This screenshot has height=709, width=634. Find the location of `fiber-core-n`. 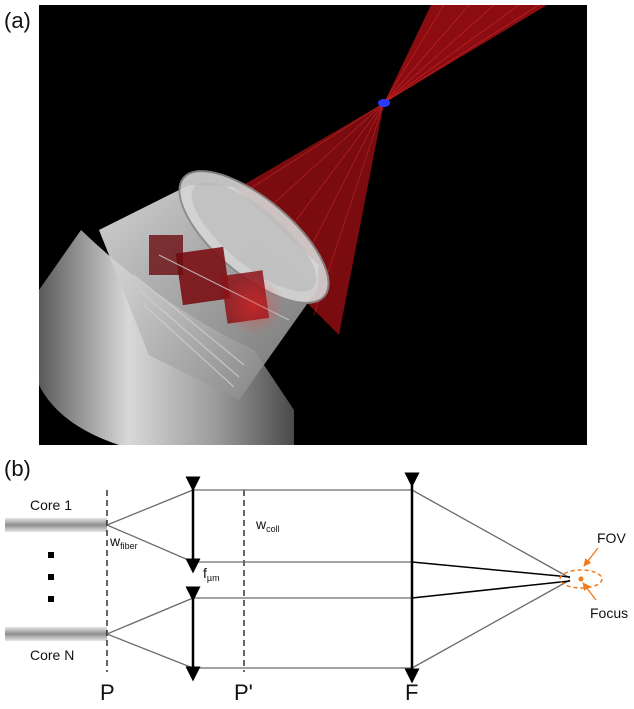

fiber-core-n is located at coordinates (56, 634).